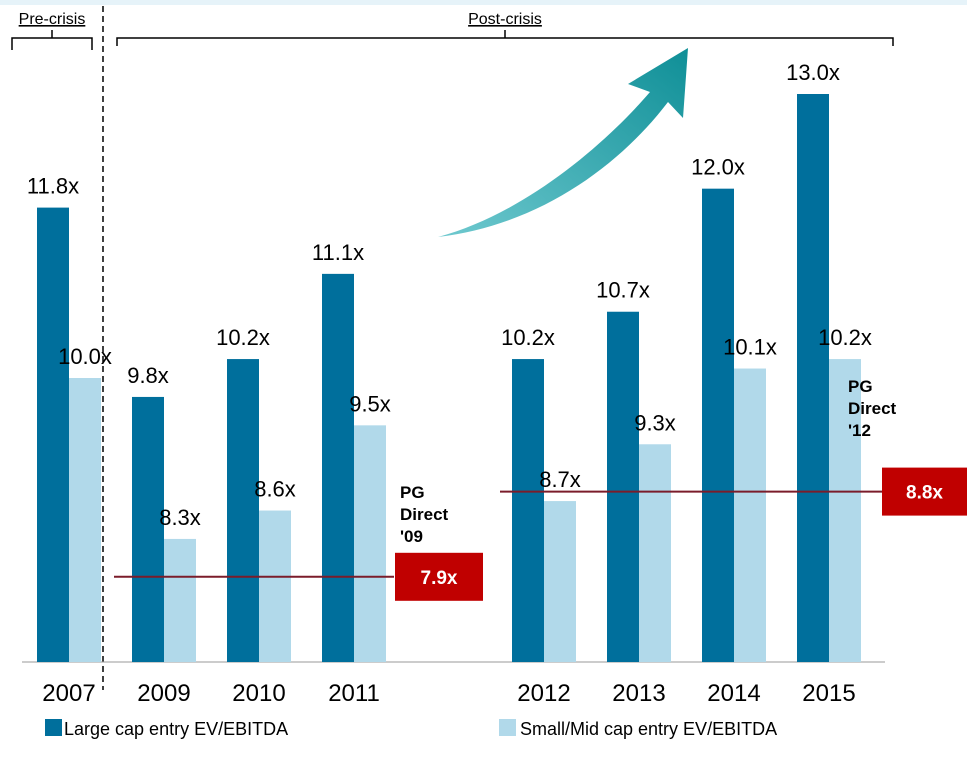  I want to click on section-label: Pre-crisis, so click(52, 19).